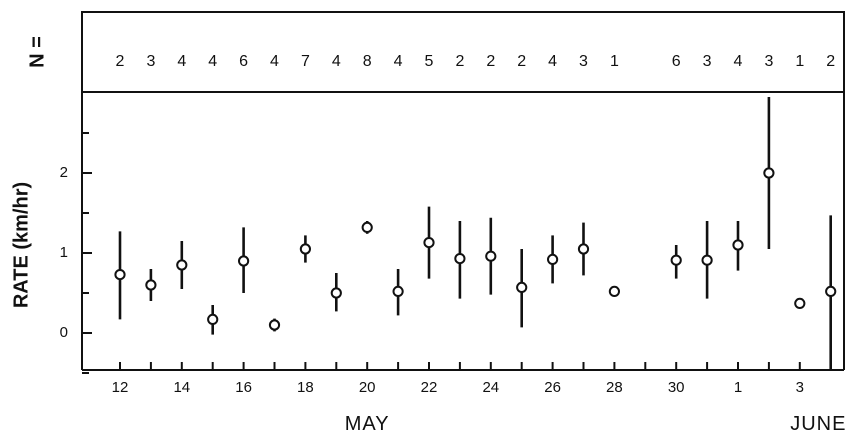 The height and width of the screenshot is (435, 845). Describe the element at coordinates (243, 387) in the screenshot. I see `x-tick-label: 16` at that location.